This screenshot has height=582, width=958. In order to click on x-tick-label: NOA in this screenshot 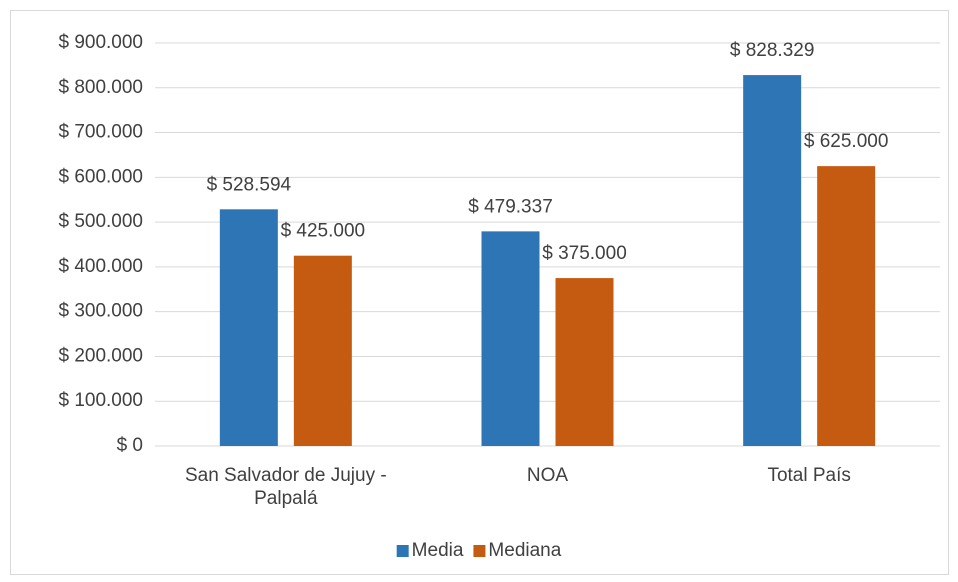, I will do `click(547, 475)`.